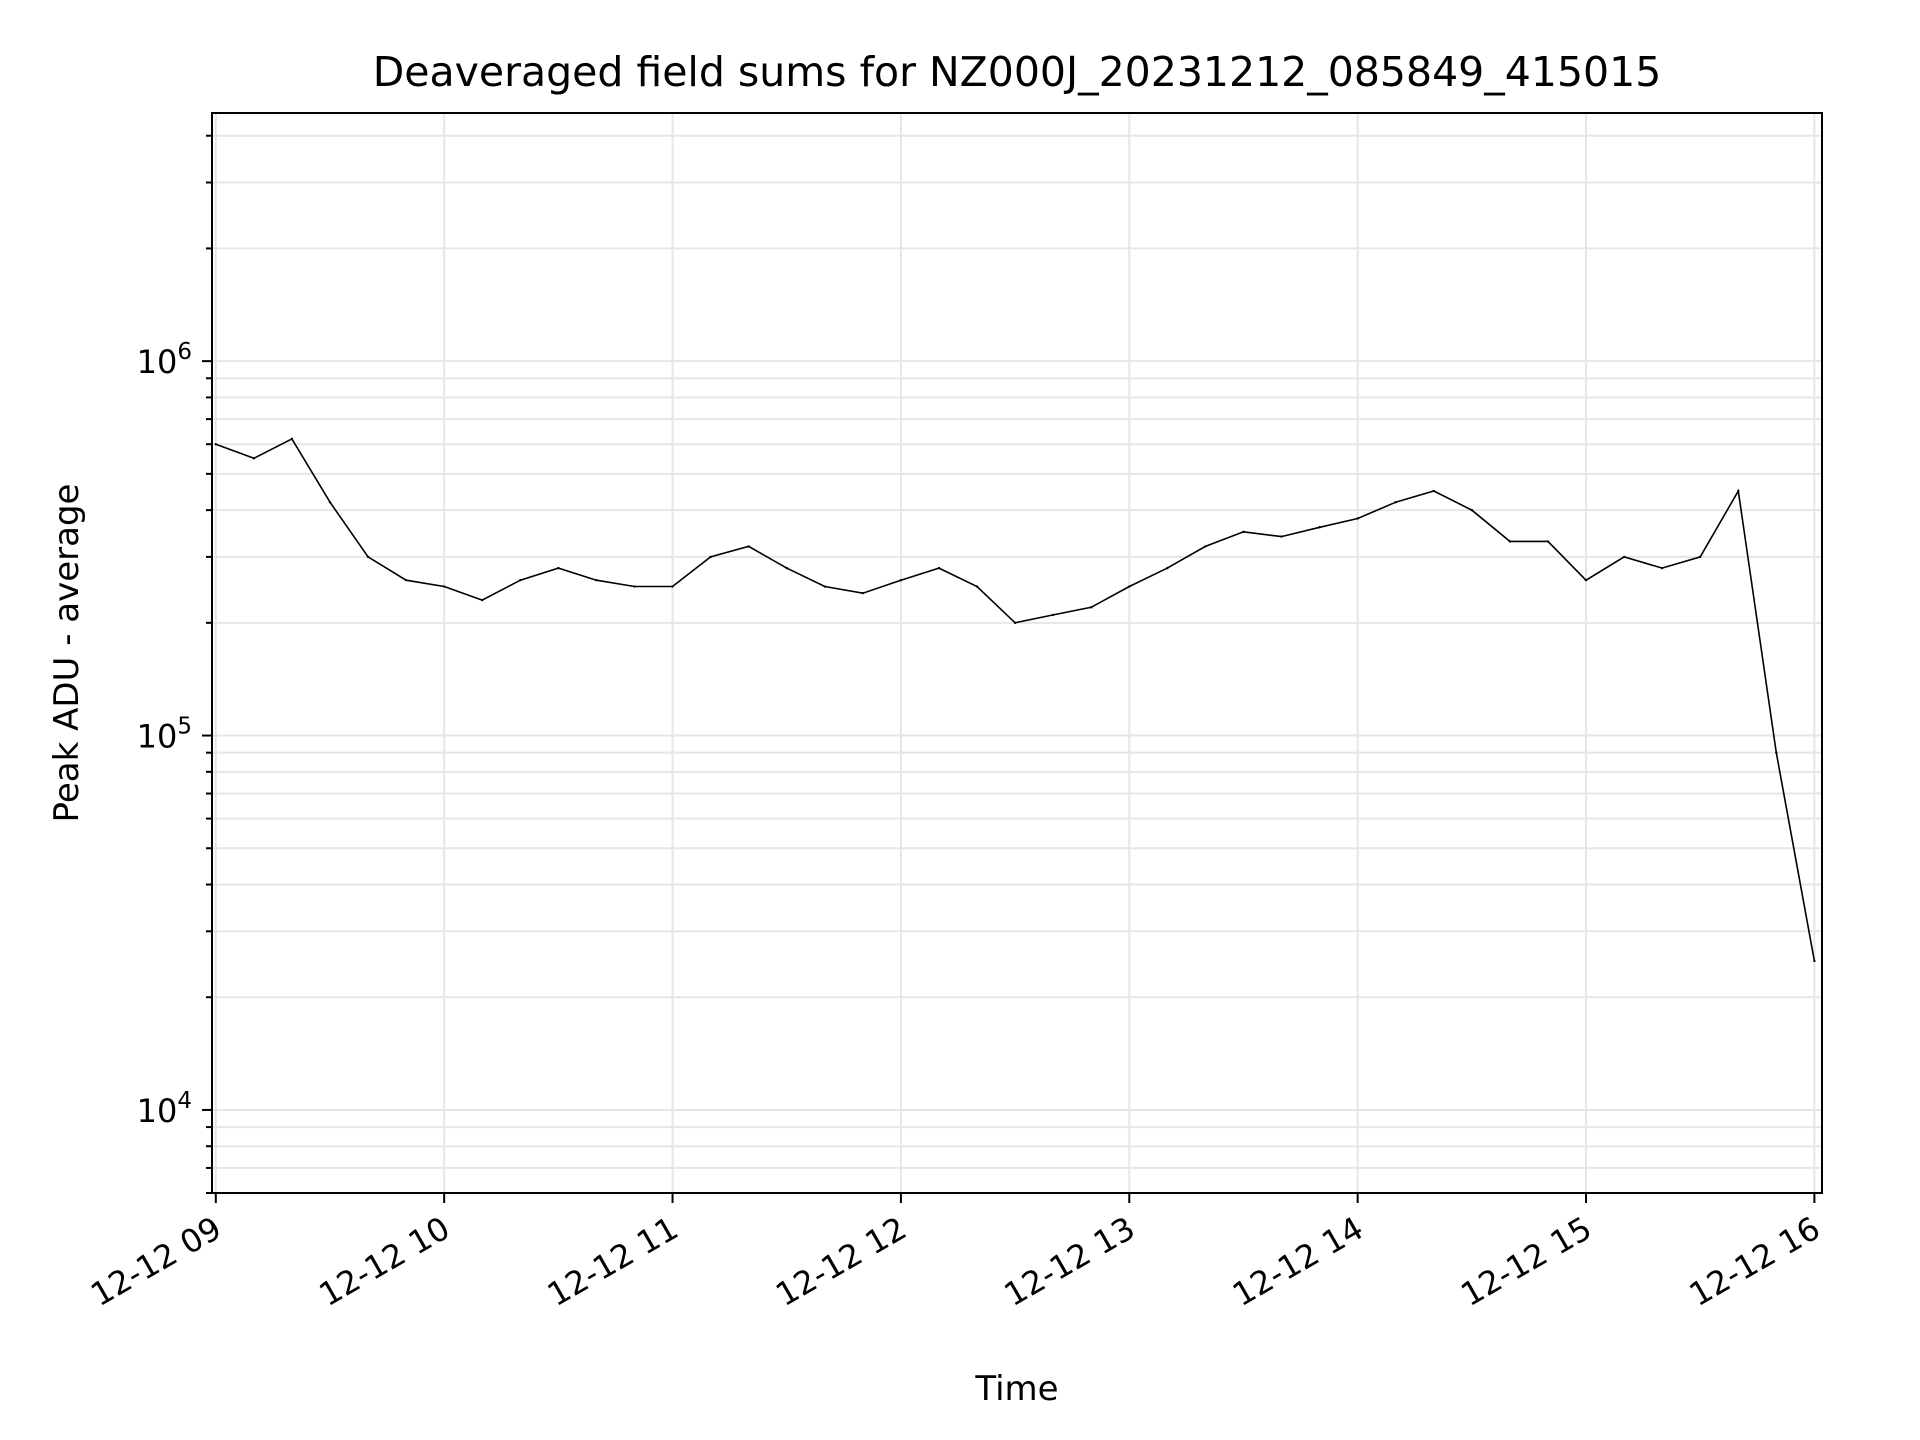 Image resolution: width=1920 pixels, height=1440 pixels. Describe the element at coordinates (164, 360) in the screenshot. I see `y-tick-label: 10⁶` at that location.